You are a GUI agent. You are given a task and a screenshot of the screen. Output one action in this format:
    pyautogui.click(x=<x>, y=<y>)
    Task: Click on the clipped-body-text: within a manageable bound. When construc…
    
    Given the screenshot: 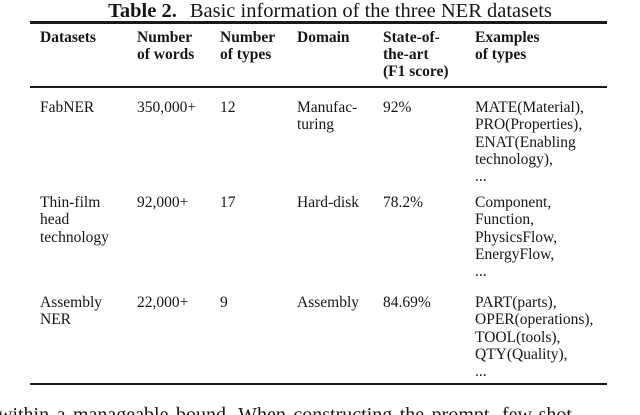 What is the action you would take?
    pyautogui.click(x=286, y=409)
    